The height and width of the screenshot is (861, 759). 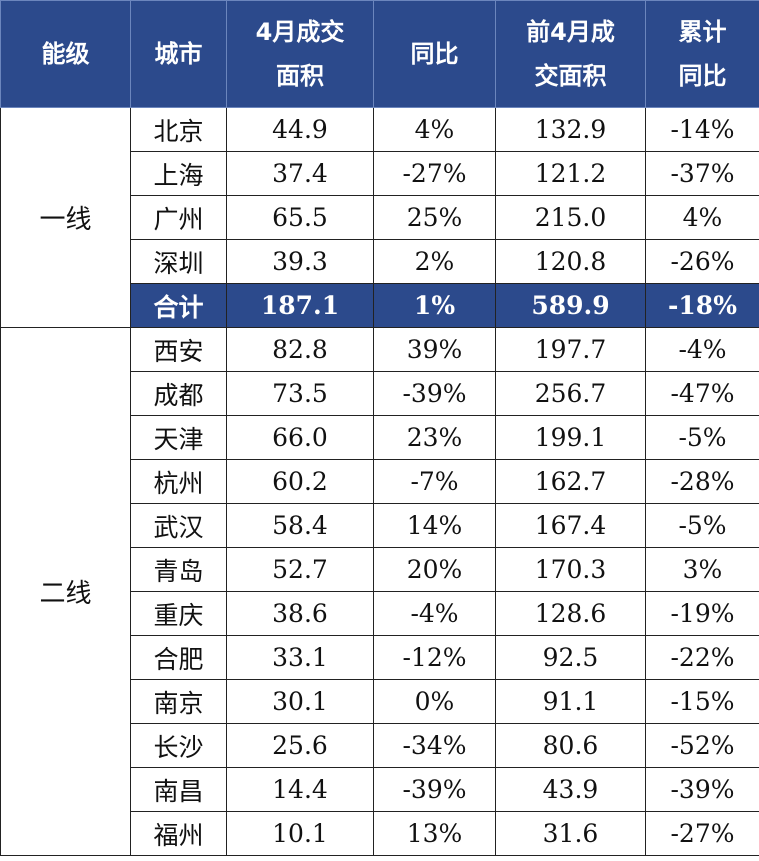 What do you see at coordinates (300, 305) in the screenshot?
I see `cell: 187.1` at bounding box center [300, 305].